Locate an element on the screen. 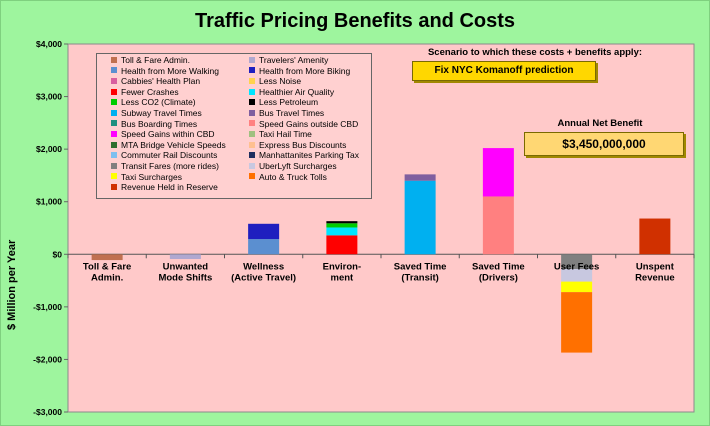 This screenshot has height=426, width=710. legend-item: Bus Travel Times is located at coordinates (286, 113).